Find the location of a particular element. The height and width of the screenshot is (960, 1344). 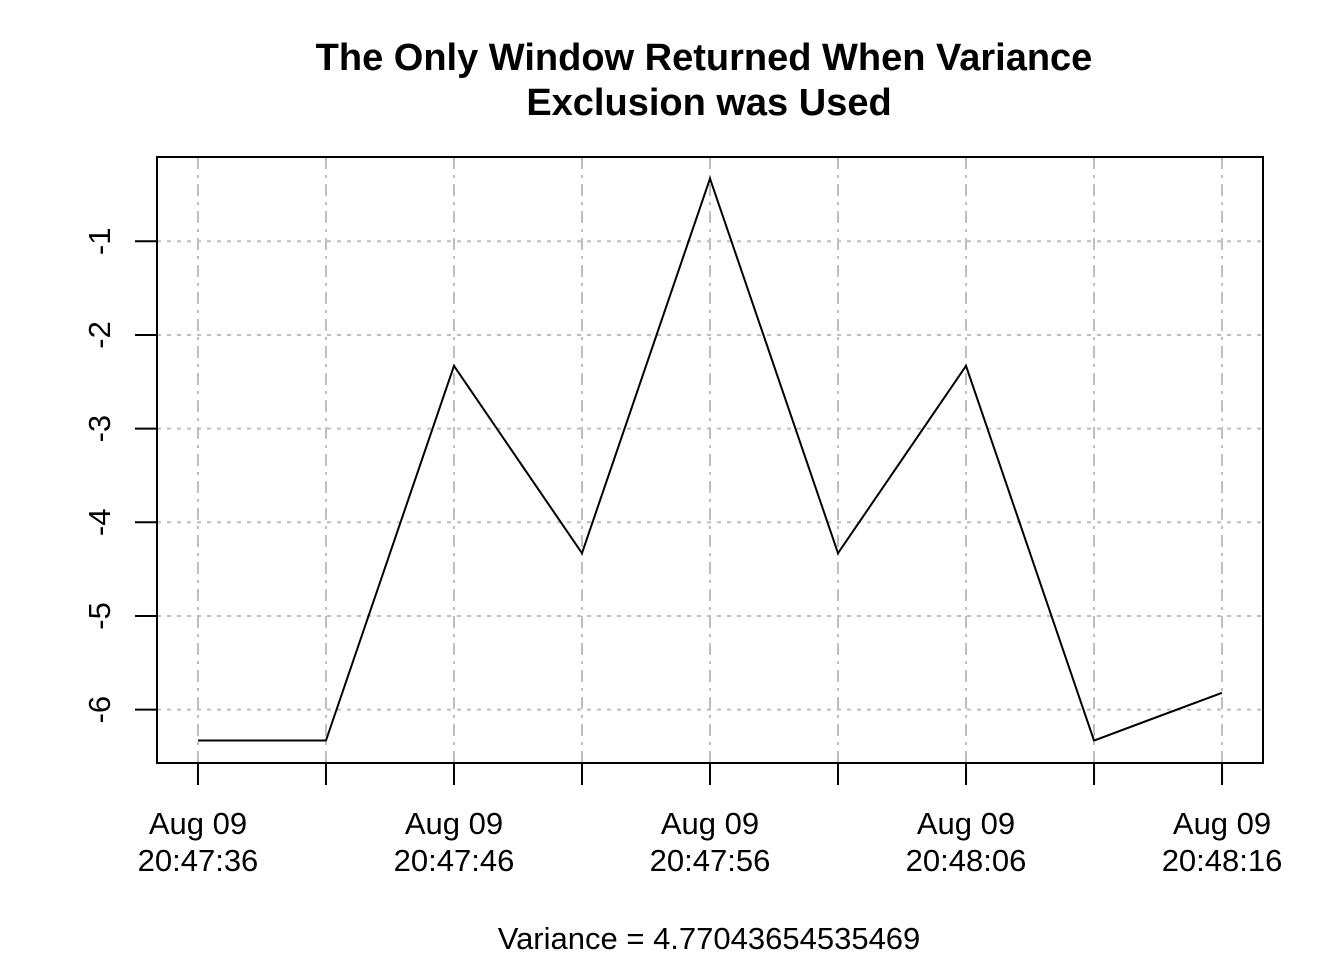

x-tick-label-time: 20:48:16 is located at coordinates (1222, 860).